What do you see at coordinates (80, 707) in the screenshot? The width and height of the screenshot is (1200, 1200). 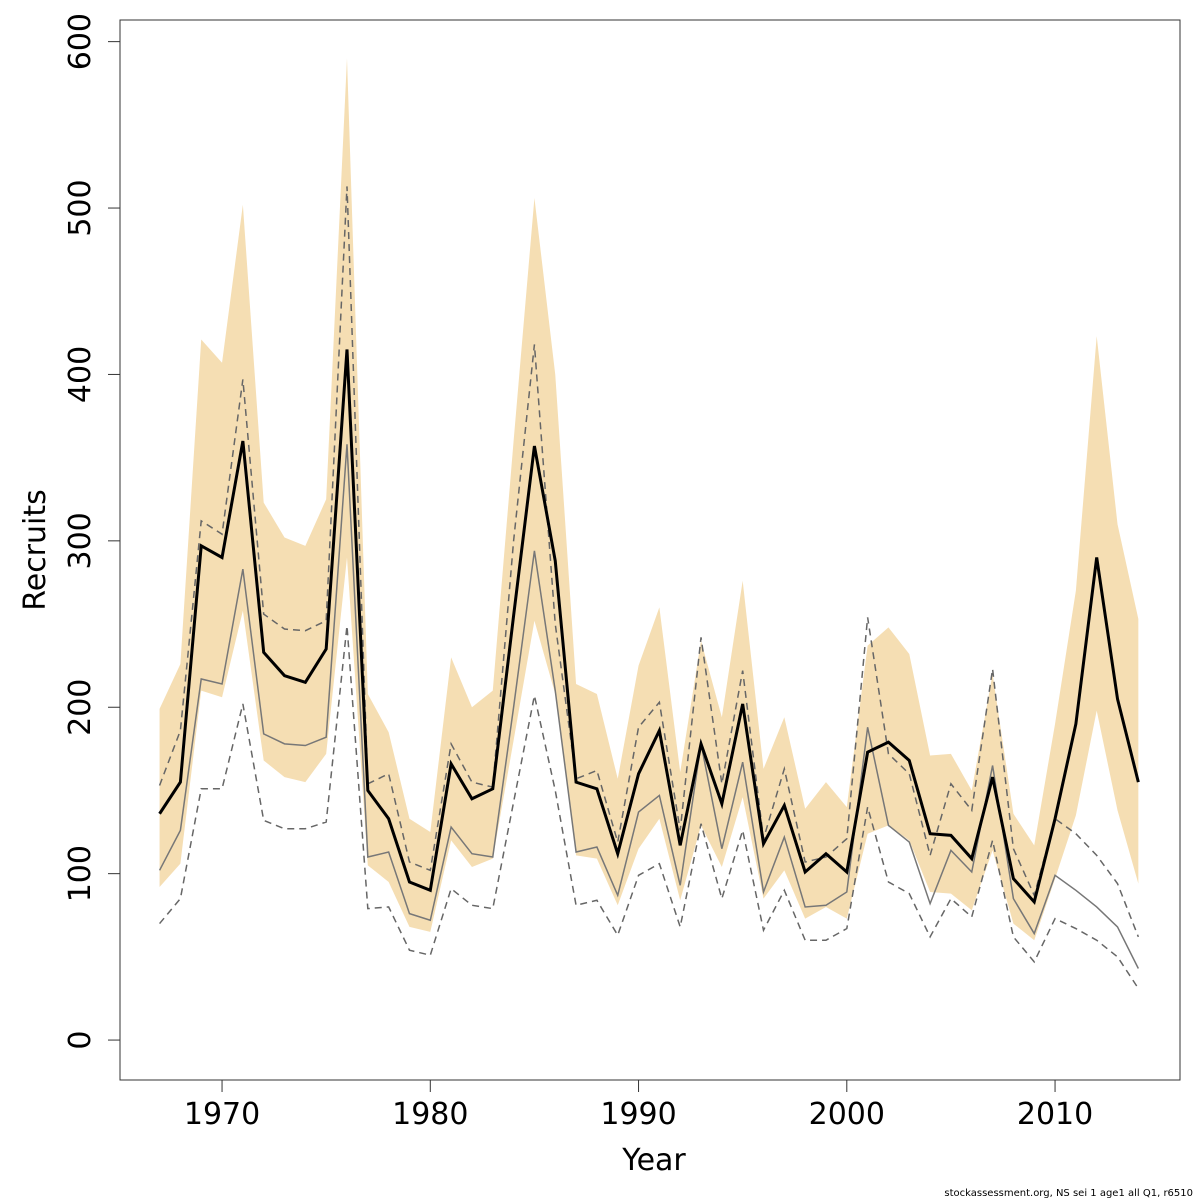 I see `y-tick-label: 200` at bounding box center [80, 707].